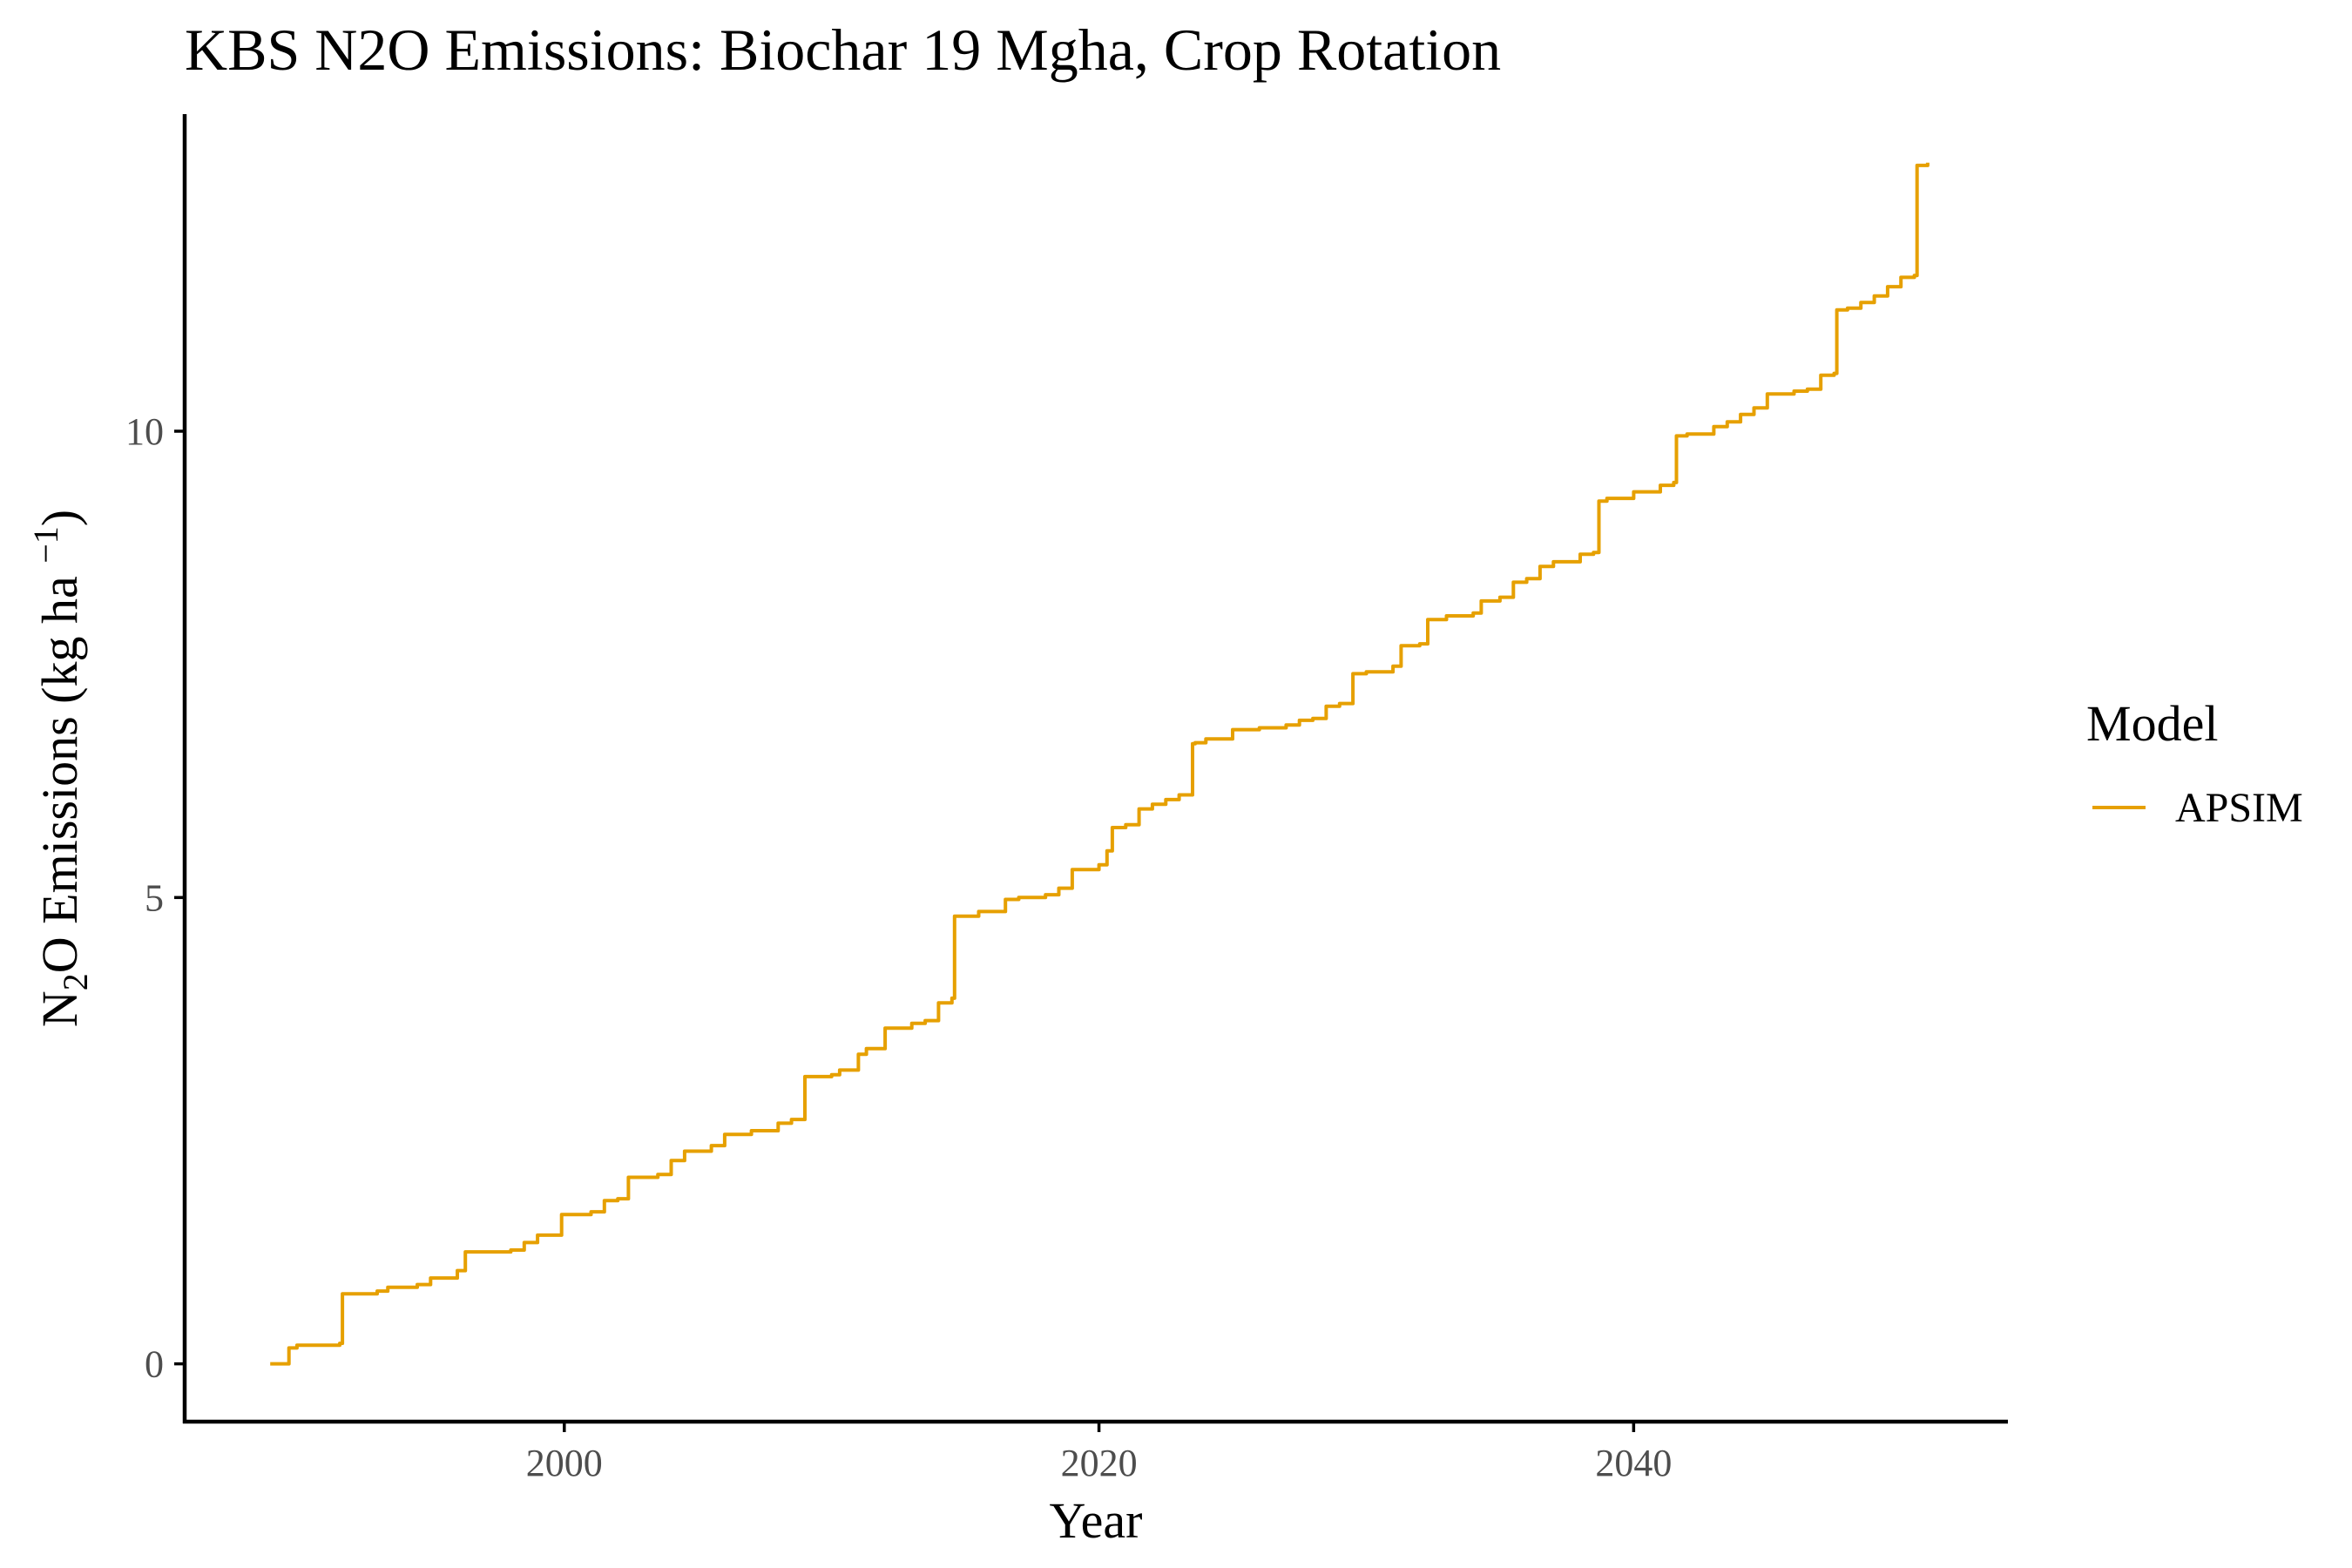  Describe the element at coordinates (2152, 723) in the screenshot. I see `legend-title: Model` at that location.